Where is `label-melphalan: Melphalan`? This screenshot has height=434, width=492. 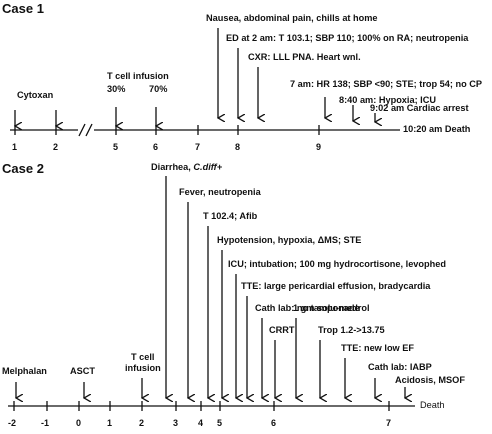
label-melphalan: Melphalan is located at coordinates (24, 371).